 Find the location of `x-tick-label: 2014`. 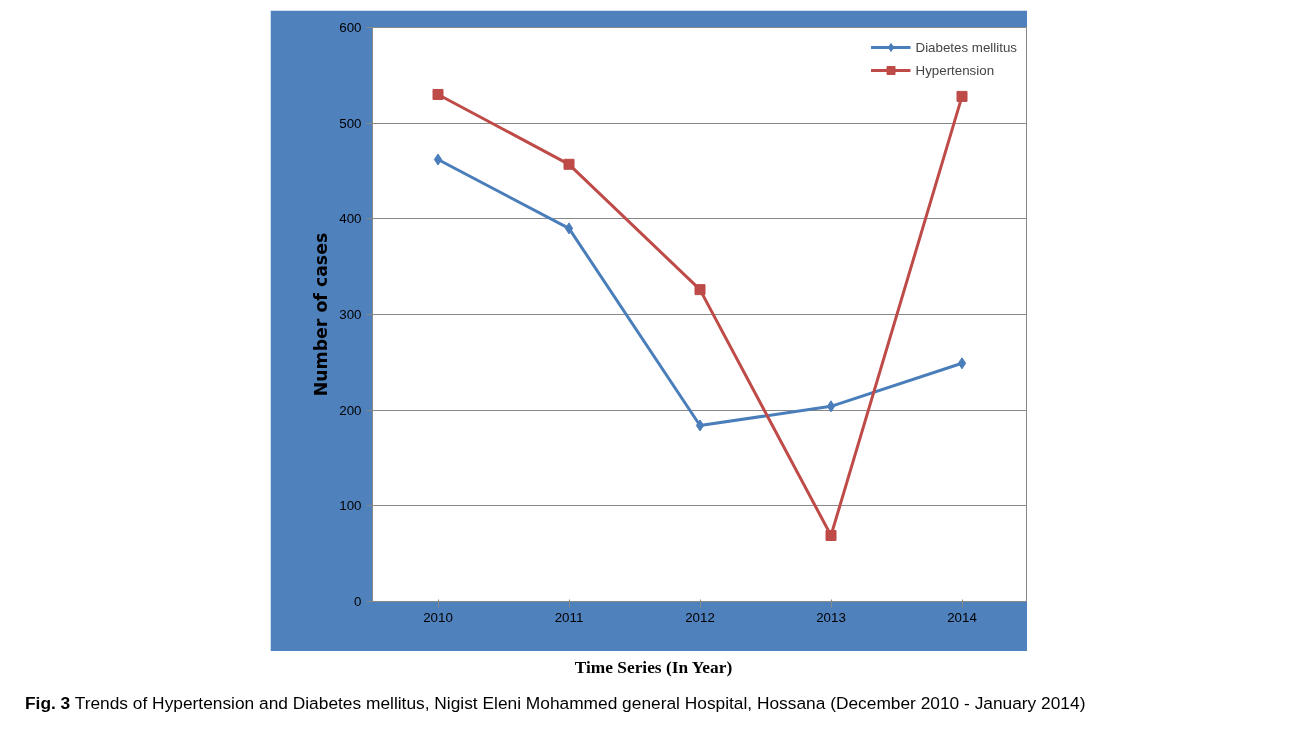

x-tick-label: 2014 is located at coordinates (962, 617).